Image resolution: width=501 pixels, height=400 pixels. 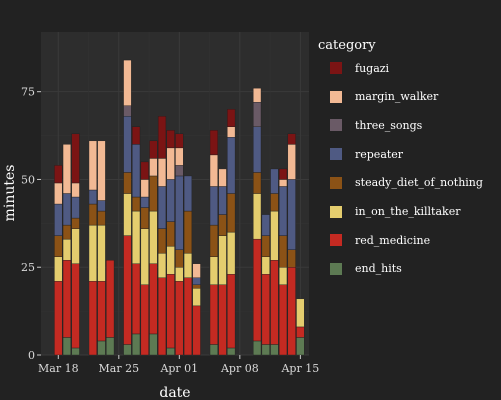 What do you see at coordinates (10, 193) in the screenshot?
I see `y-axis-title: minutes` at bounding box center [10, 193].